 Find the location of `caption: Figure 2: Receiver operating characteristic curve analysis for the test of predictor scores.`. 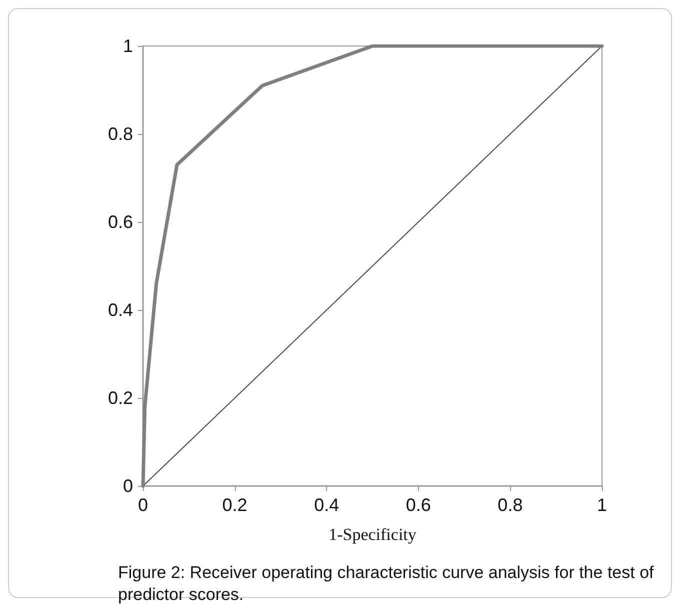

caption: Figure 2: Receiver operating characteristic curve analysis for the test of predictor scores. is located at coordinates (386, 584).